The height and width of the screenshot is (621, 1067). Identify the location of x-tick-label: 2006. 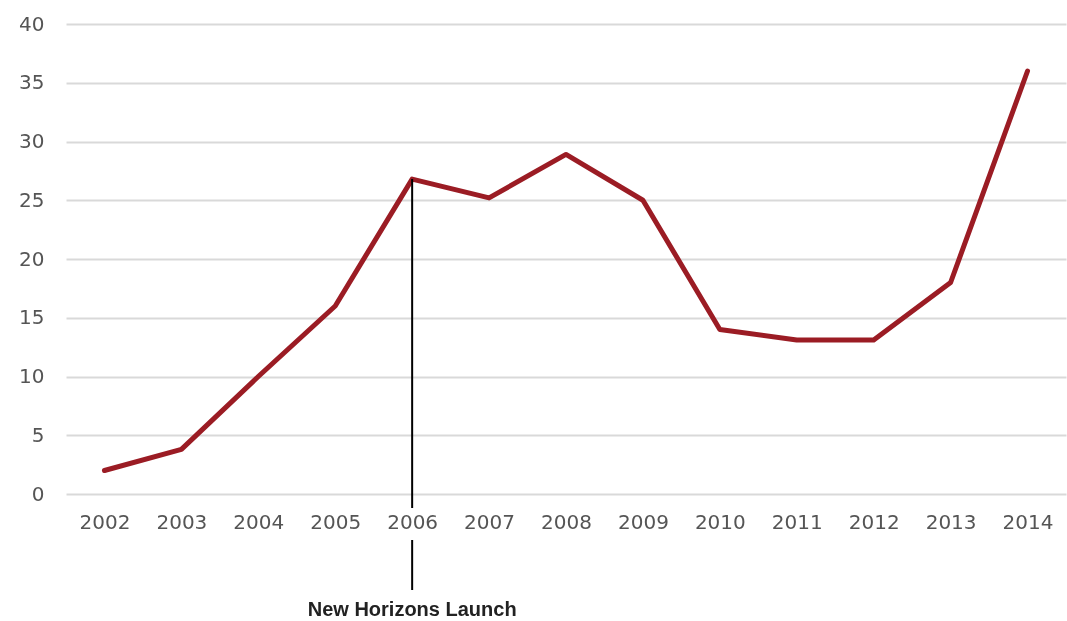
(413, 521).